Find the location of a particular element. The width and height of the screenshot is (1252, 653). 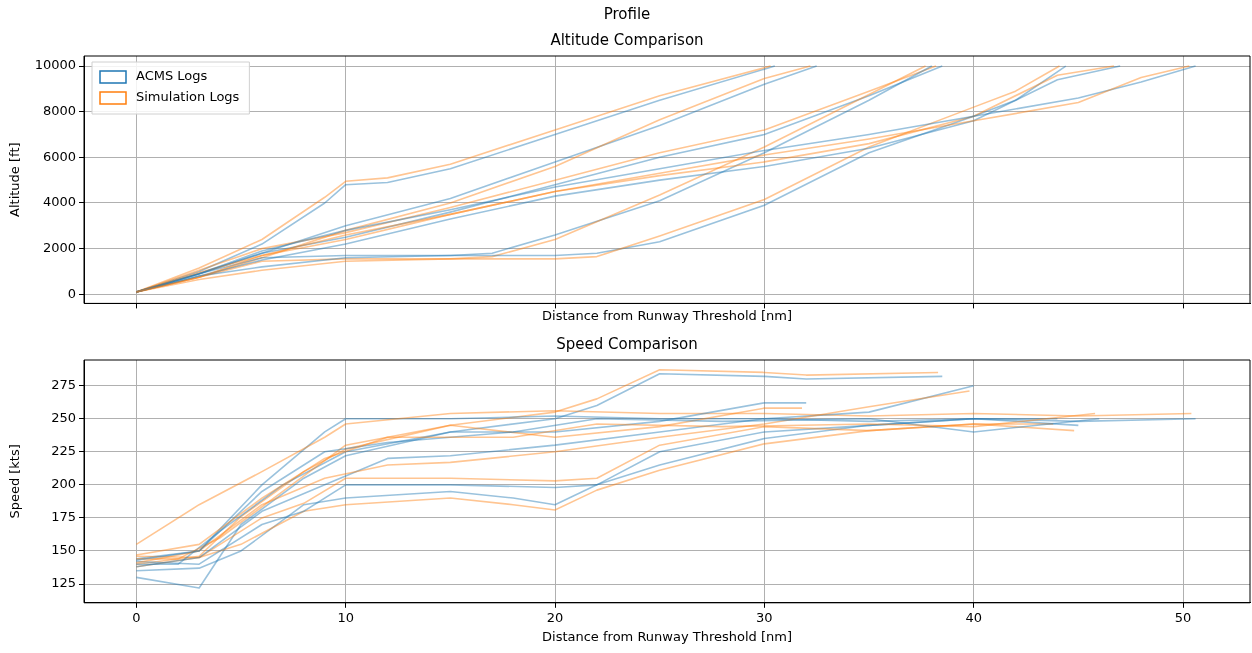

y-tick-label: 2000 is located at coordinates (59, 247).